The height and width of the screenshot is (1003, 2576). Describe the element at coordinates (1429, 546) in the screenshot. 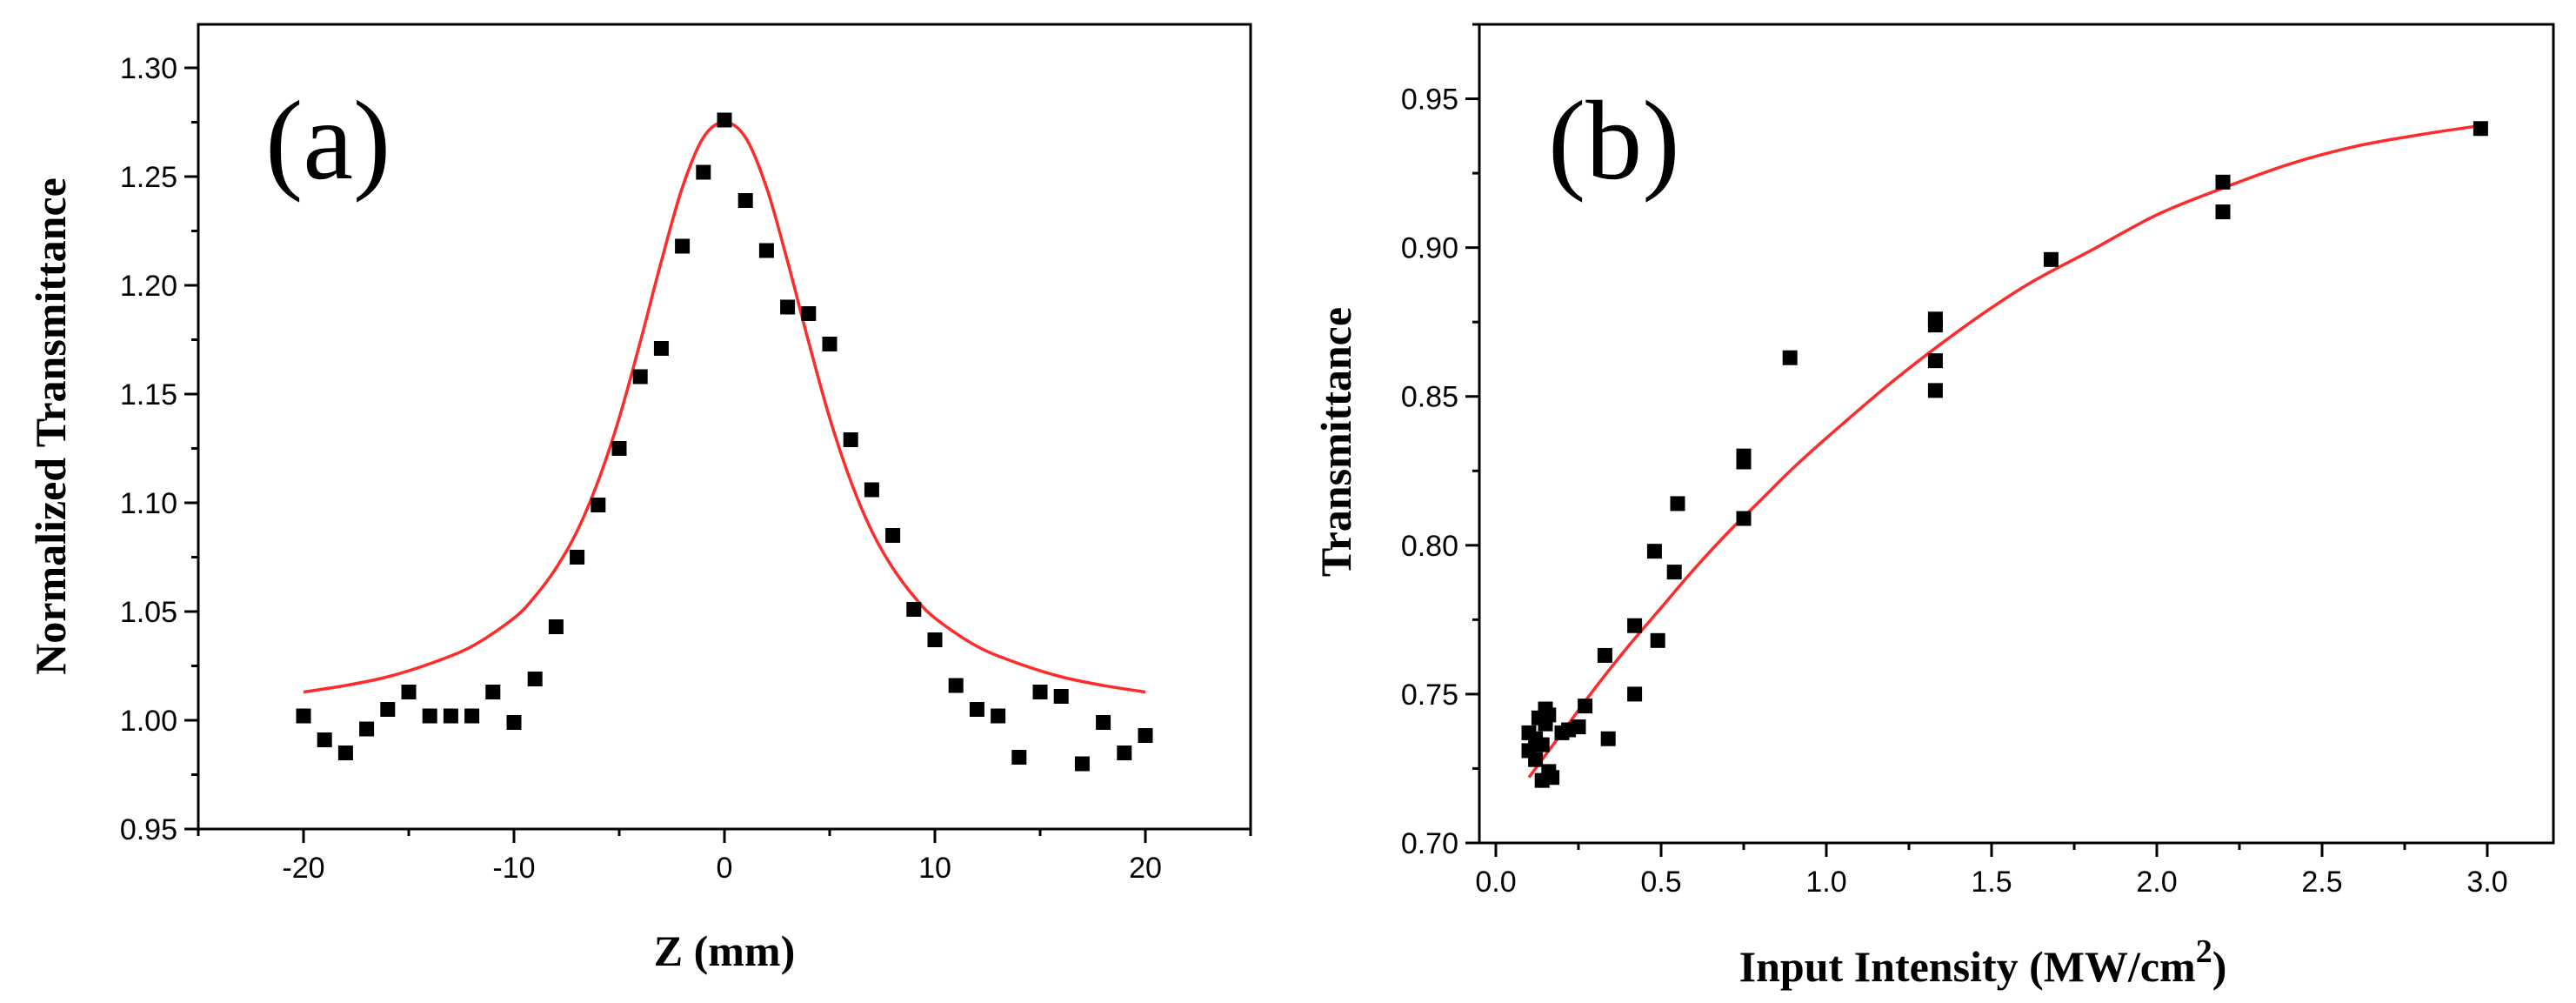

I see `b-y-tick-label: 0.80` at that location.